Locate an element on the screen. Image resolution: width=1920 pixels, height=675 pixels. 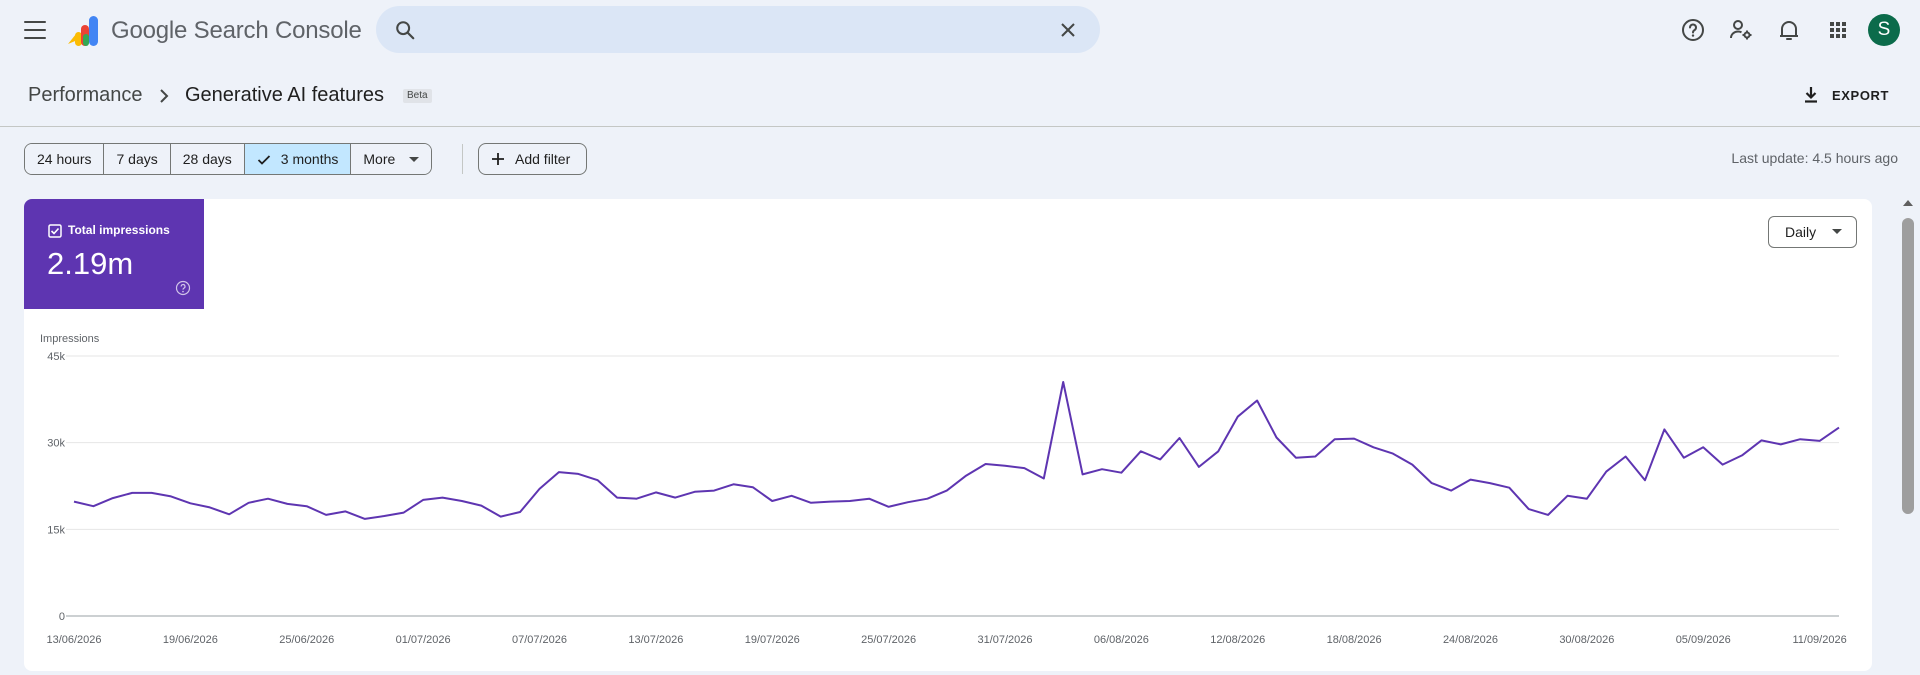
search-icon is located at coordinates (405, 30).